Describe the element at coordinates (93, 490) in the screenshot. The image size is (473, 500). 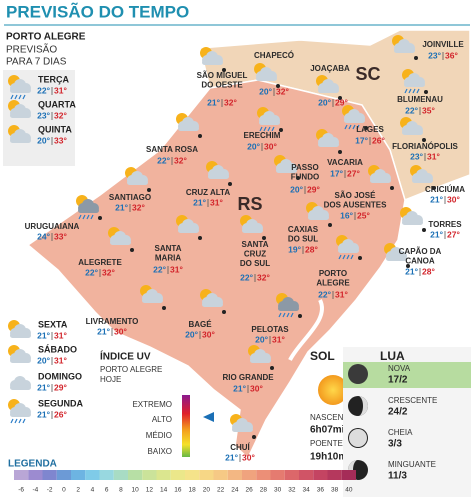
I see `legend-value: 4` at that location.